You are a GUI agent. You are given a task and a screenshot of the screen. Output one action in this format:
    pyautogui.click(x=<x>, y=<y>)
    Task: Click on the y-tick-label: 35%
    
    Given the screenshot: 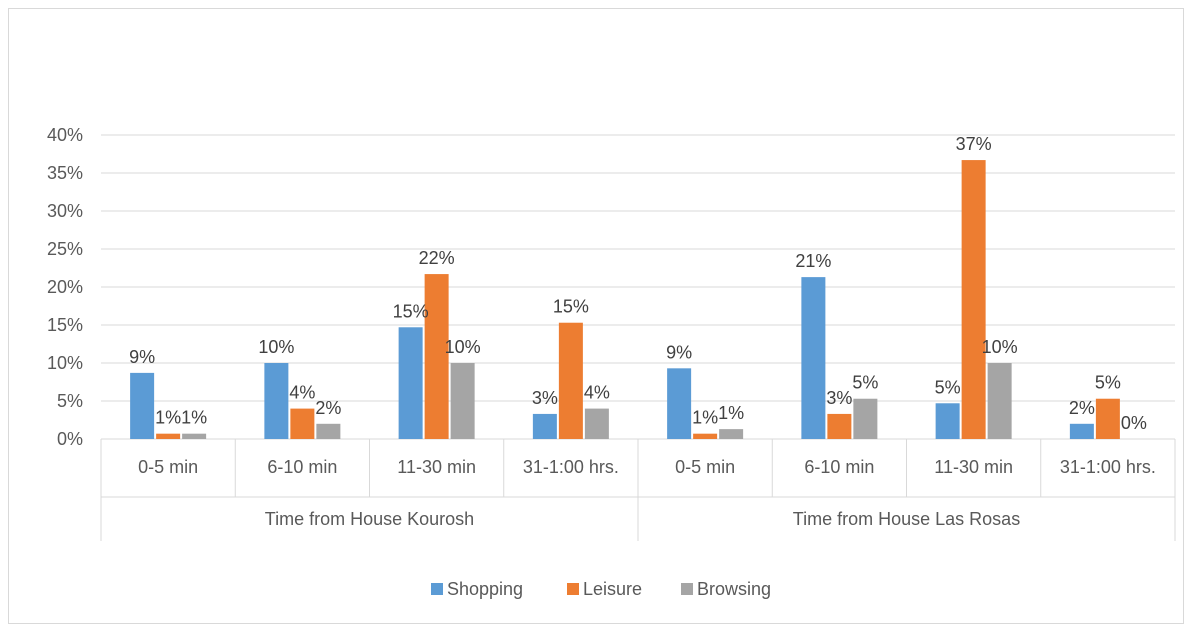 What is the action you would take?
    pyautogui.click(x=65, y=173)
    